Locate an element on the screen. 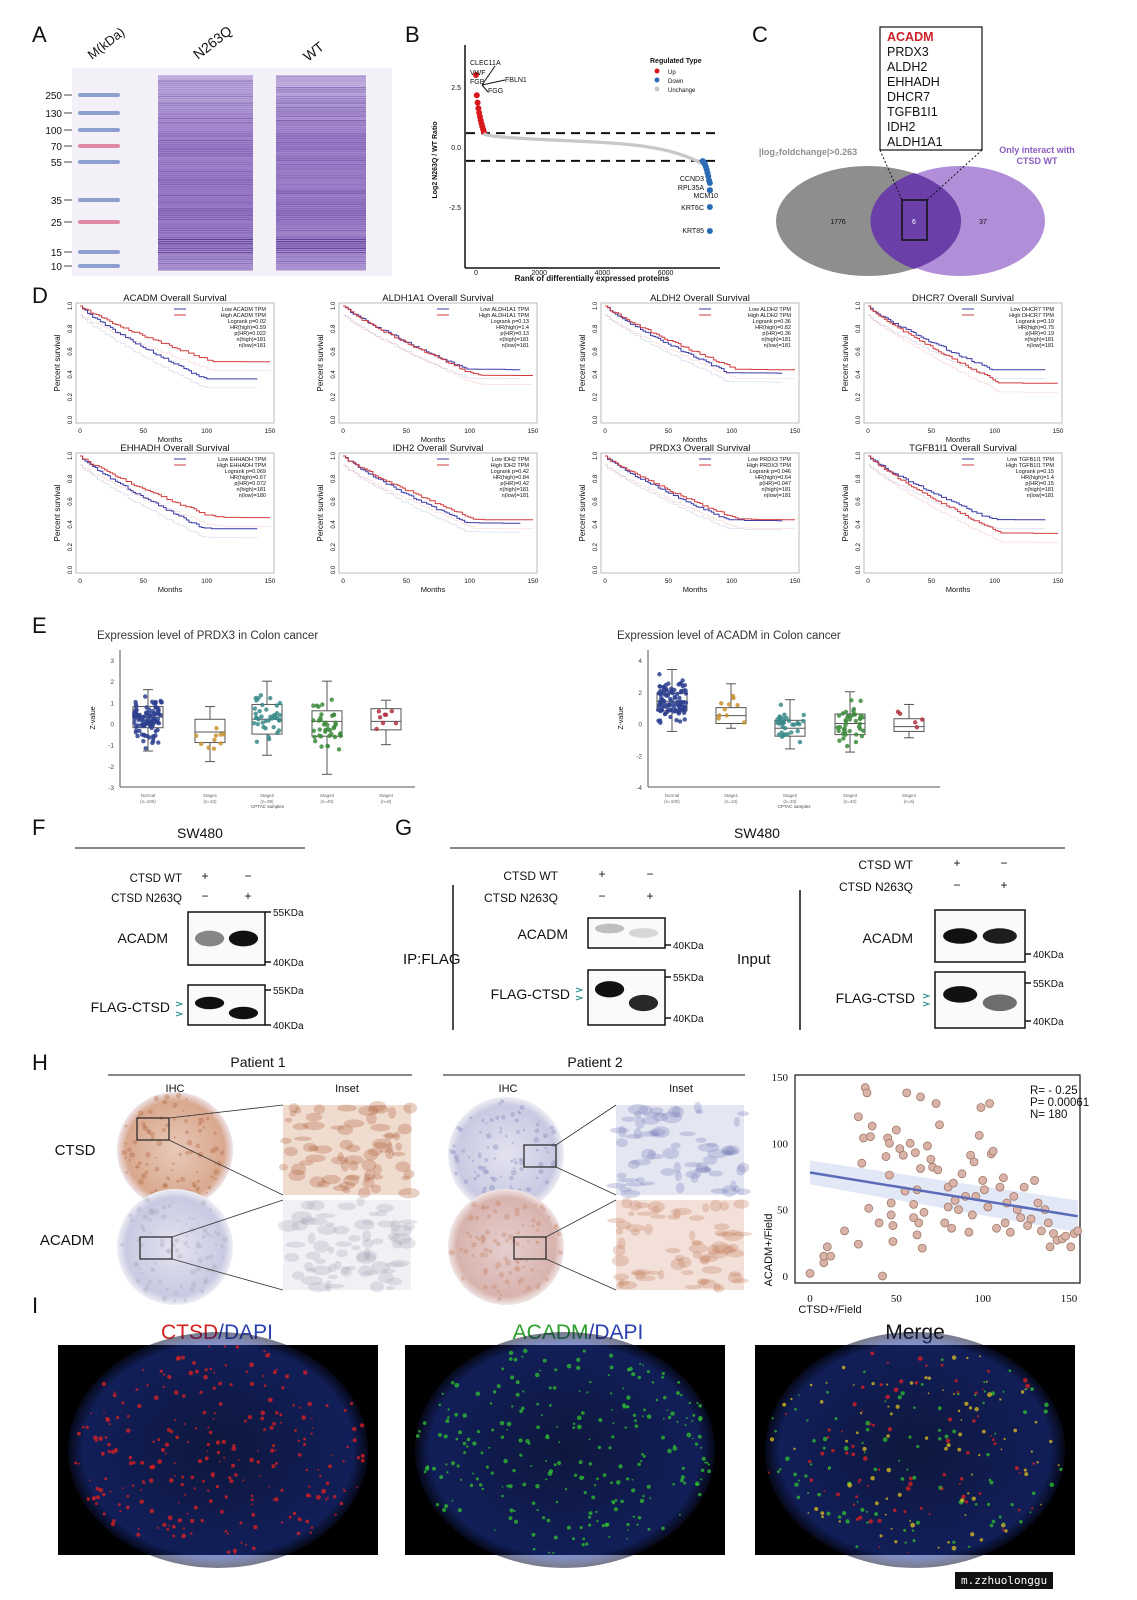  stat-label: p(HR)=0.072 is located at coordinates (250, 484).